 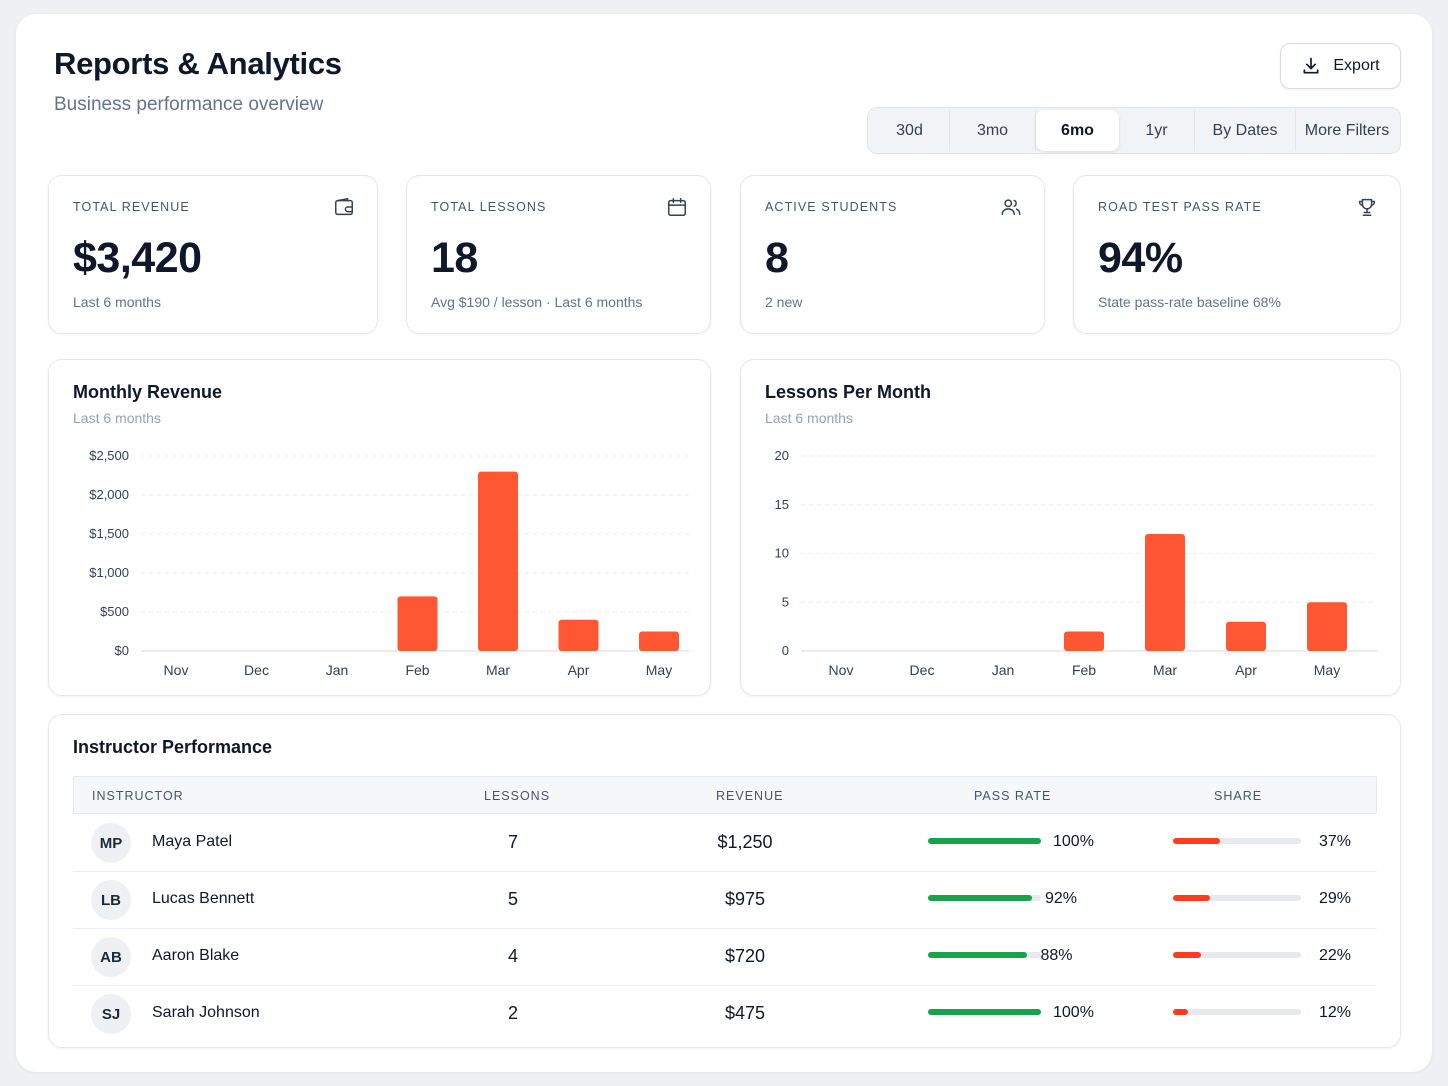 I want to click on y-tick-label: $1,500, so click(x=109, y=533).